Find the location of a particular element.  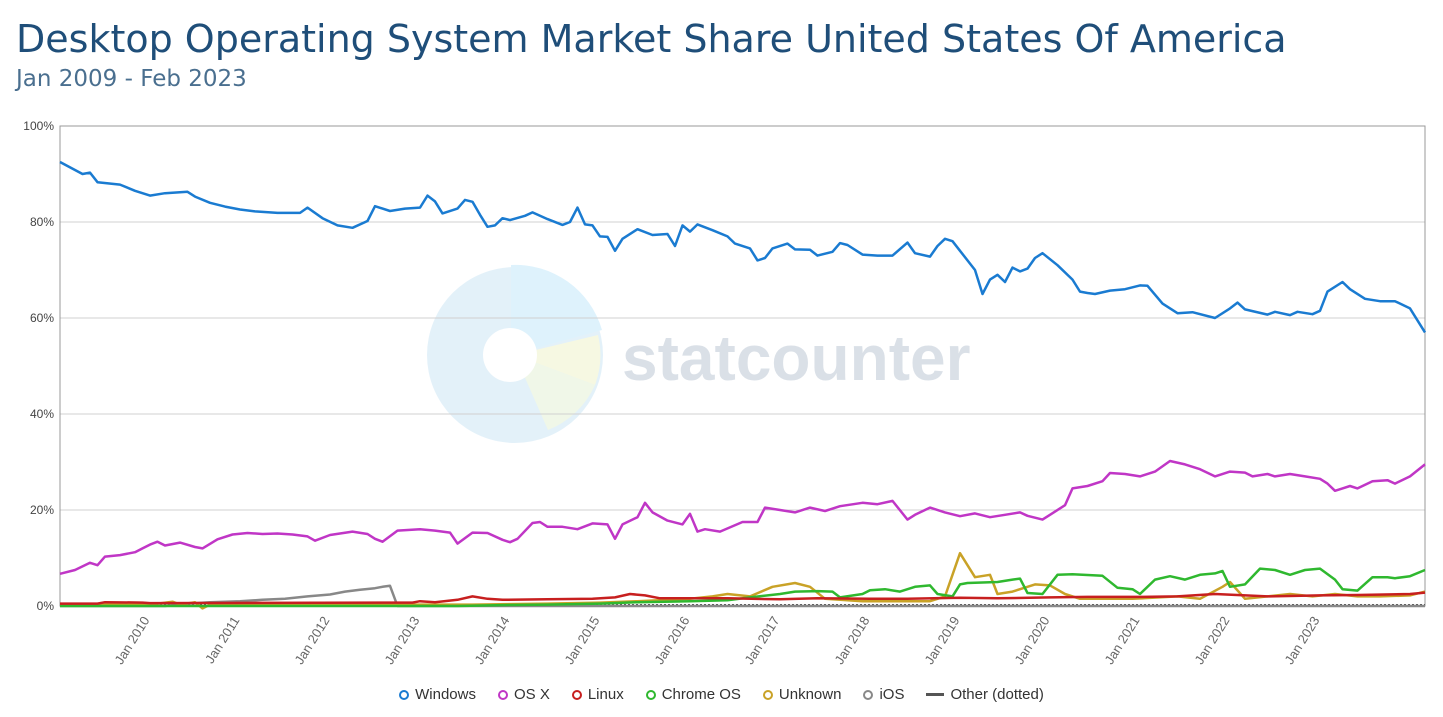

y-tick-label: 0% is located at coordinates (46, 606).